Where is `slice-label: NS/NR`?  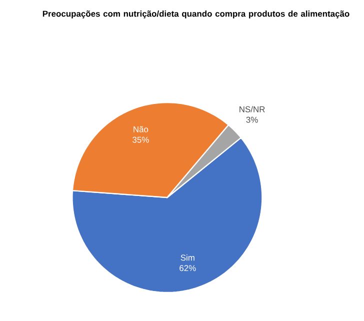 slice-label: NS/NR is located at coordinates (252, 109).